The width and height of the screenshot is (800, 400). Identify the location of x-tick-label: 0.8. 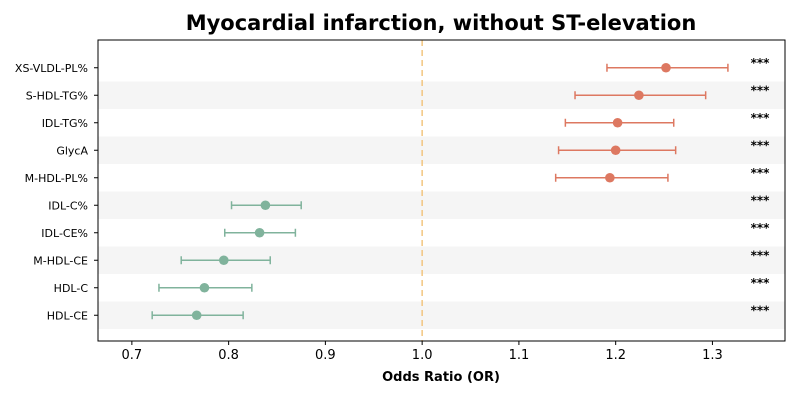
(228, 355).